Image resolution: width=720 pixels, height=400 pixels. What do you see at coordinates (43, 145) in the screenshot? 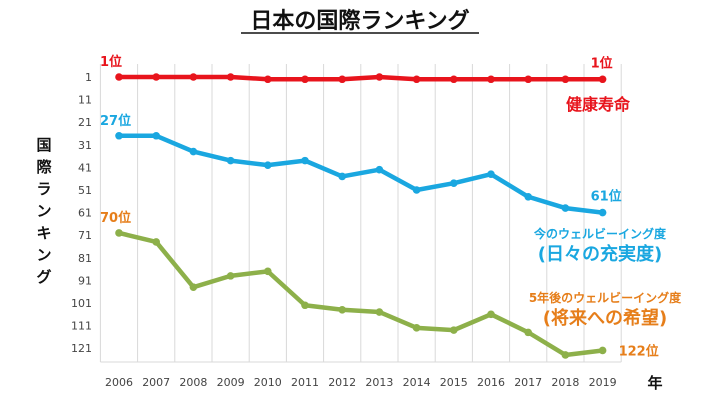
I see `y-axis-label-char: 国` at bounding box center [43, 145].